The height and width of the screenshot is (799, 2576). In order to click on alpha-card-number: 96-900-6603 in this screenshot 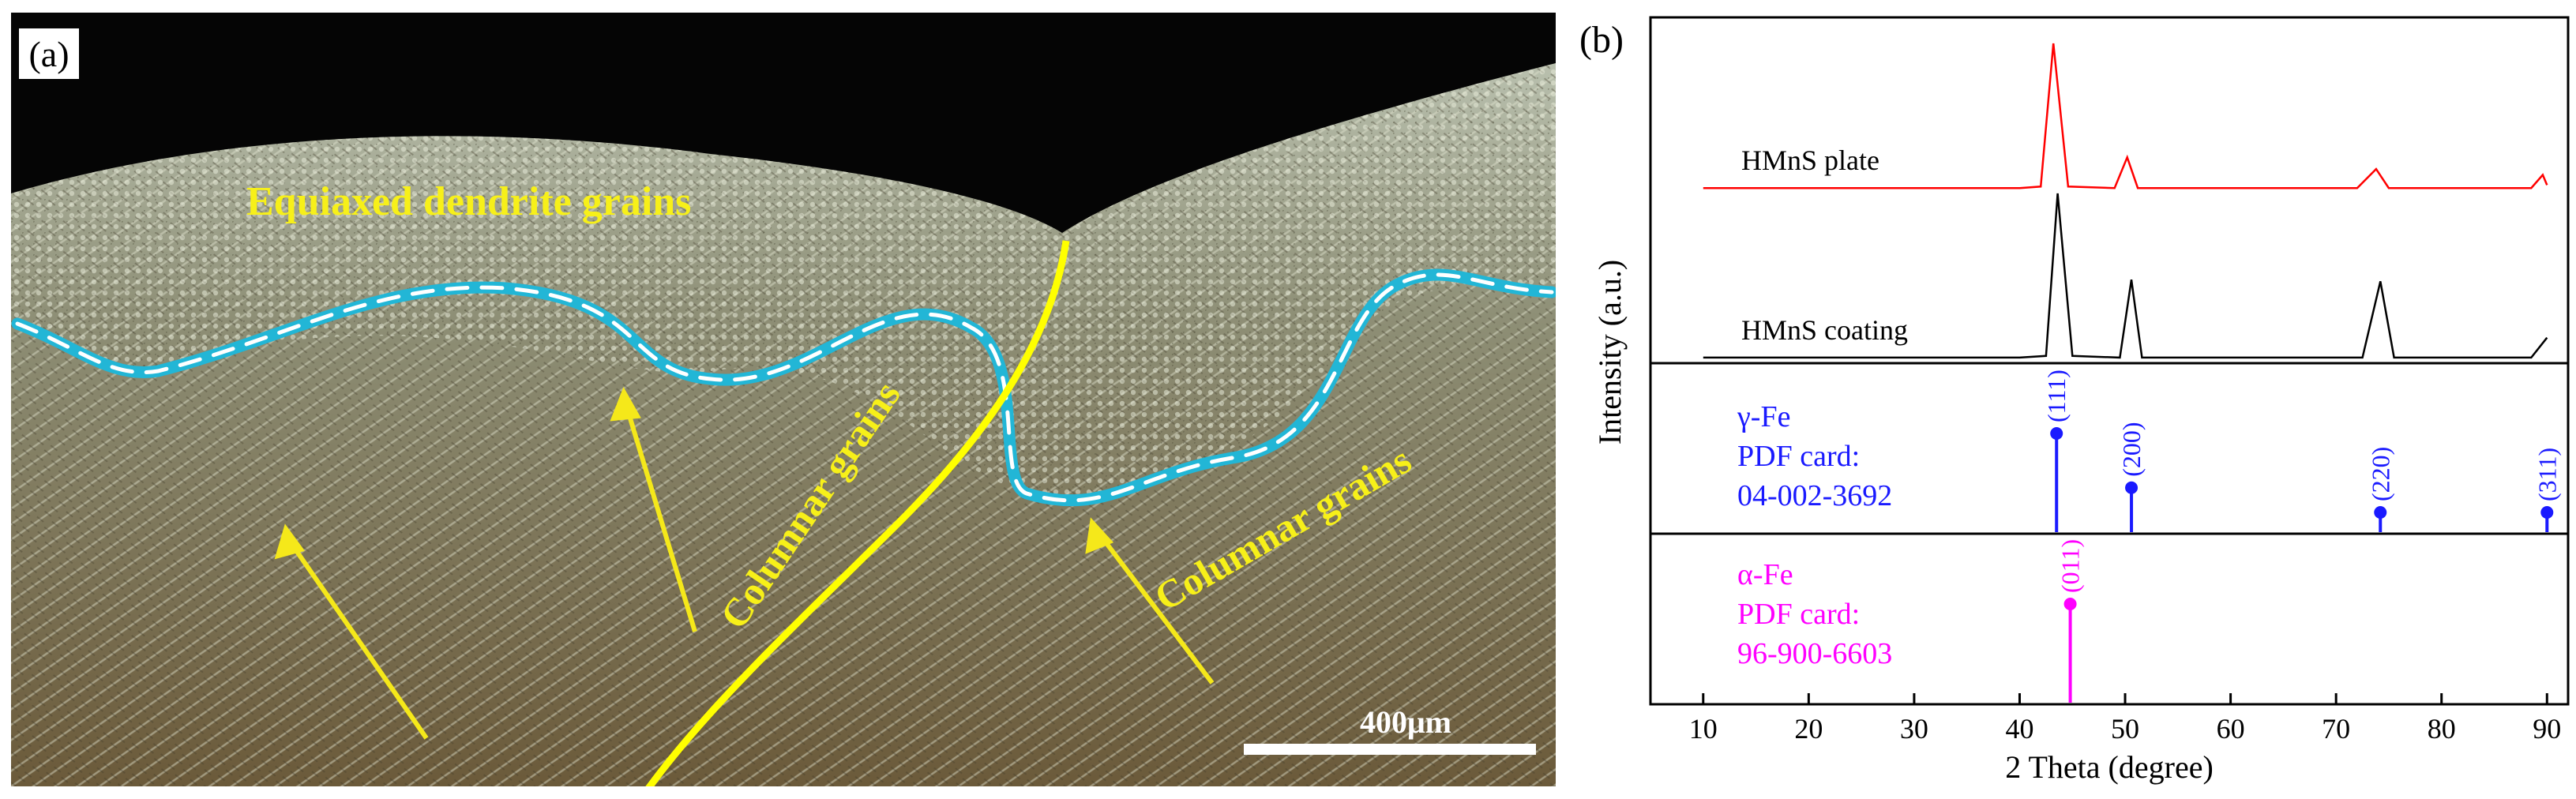, I will do `click(1814, 653)`.